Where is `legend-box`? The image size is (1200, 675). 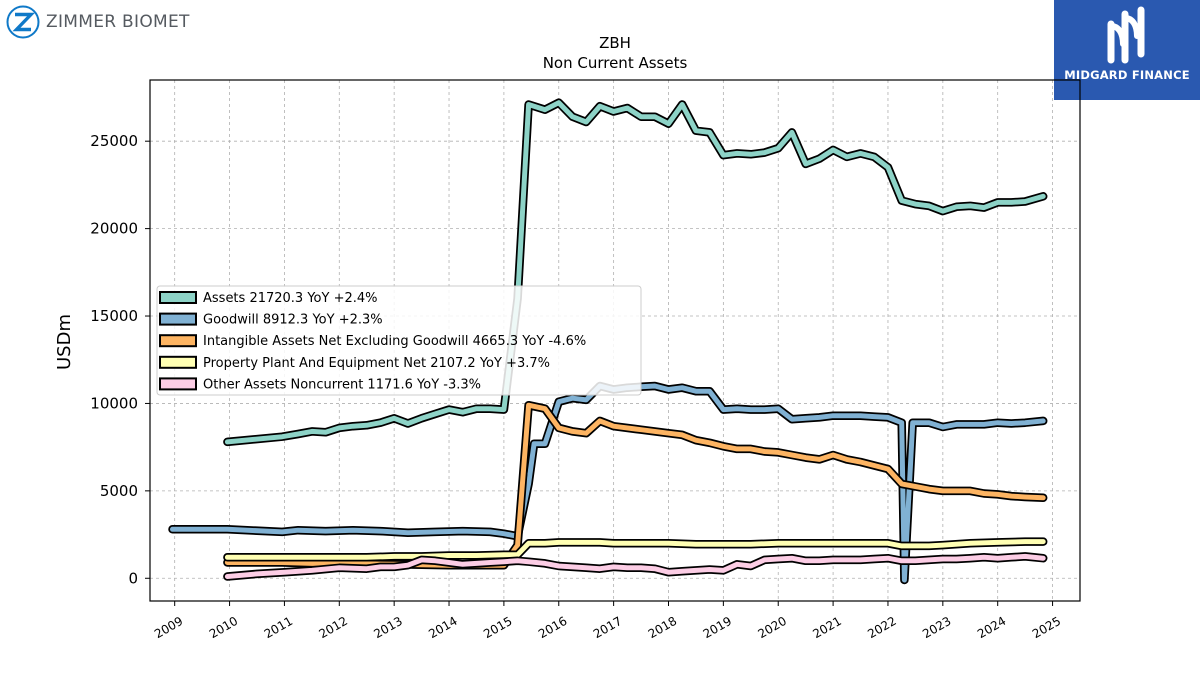
legend-box is located at coordinates (399, 340).